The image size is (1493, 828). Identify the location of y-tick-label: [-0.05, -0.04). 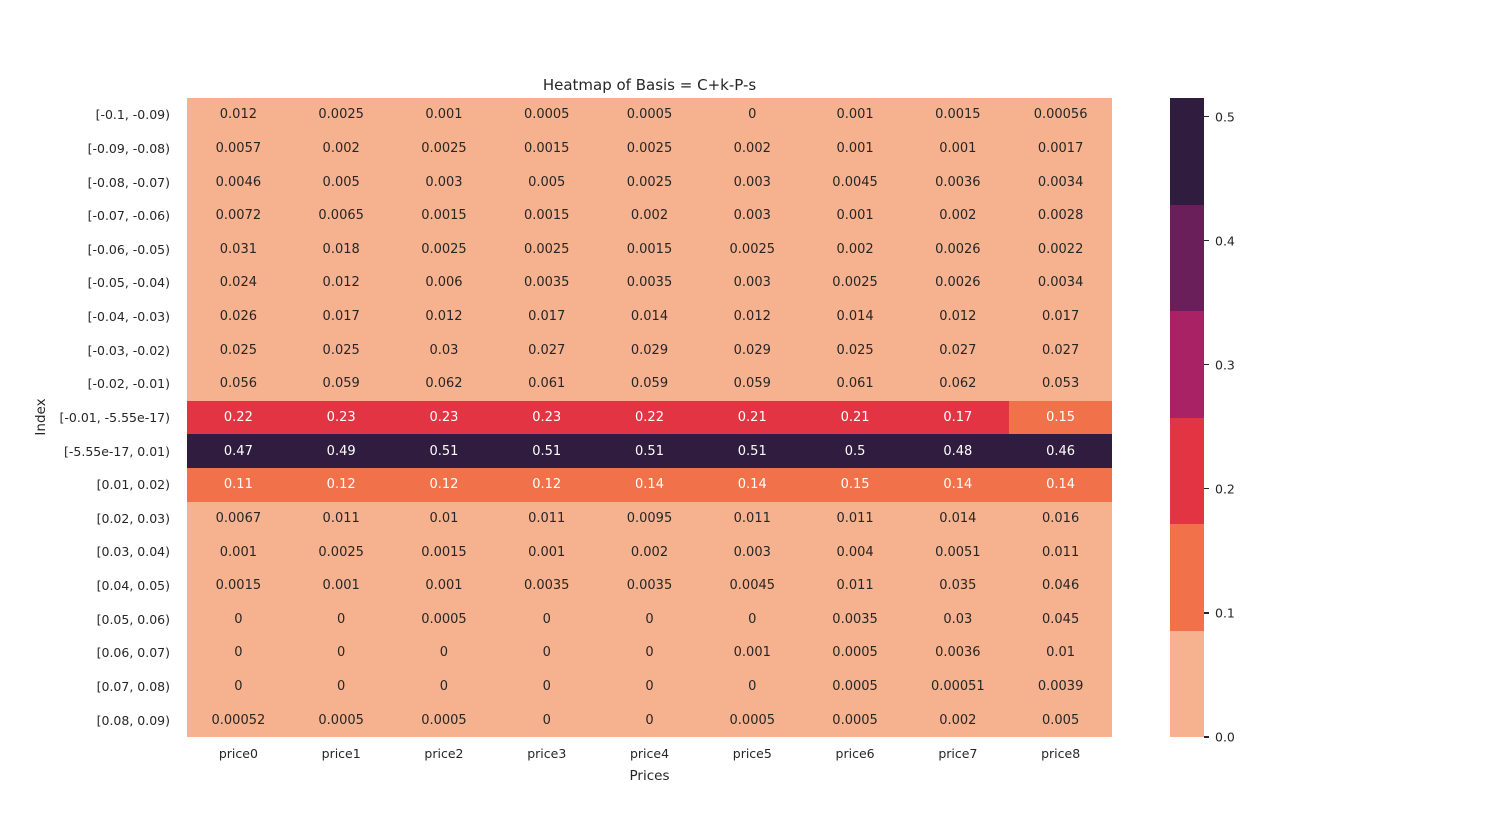
(128, 283).